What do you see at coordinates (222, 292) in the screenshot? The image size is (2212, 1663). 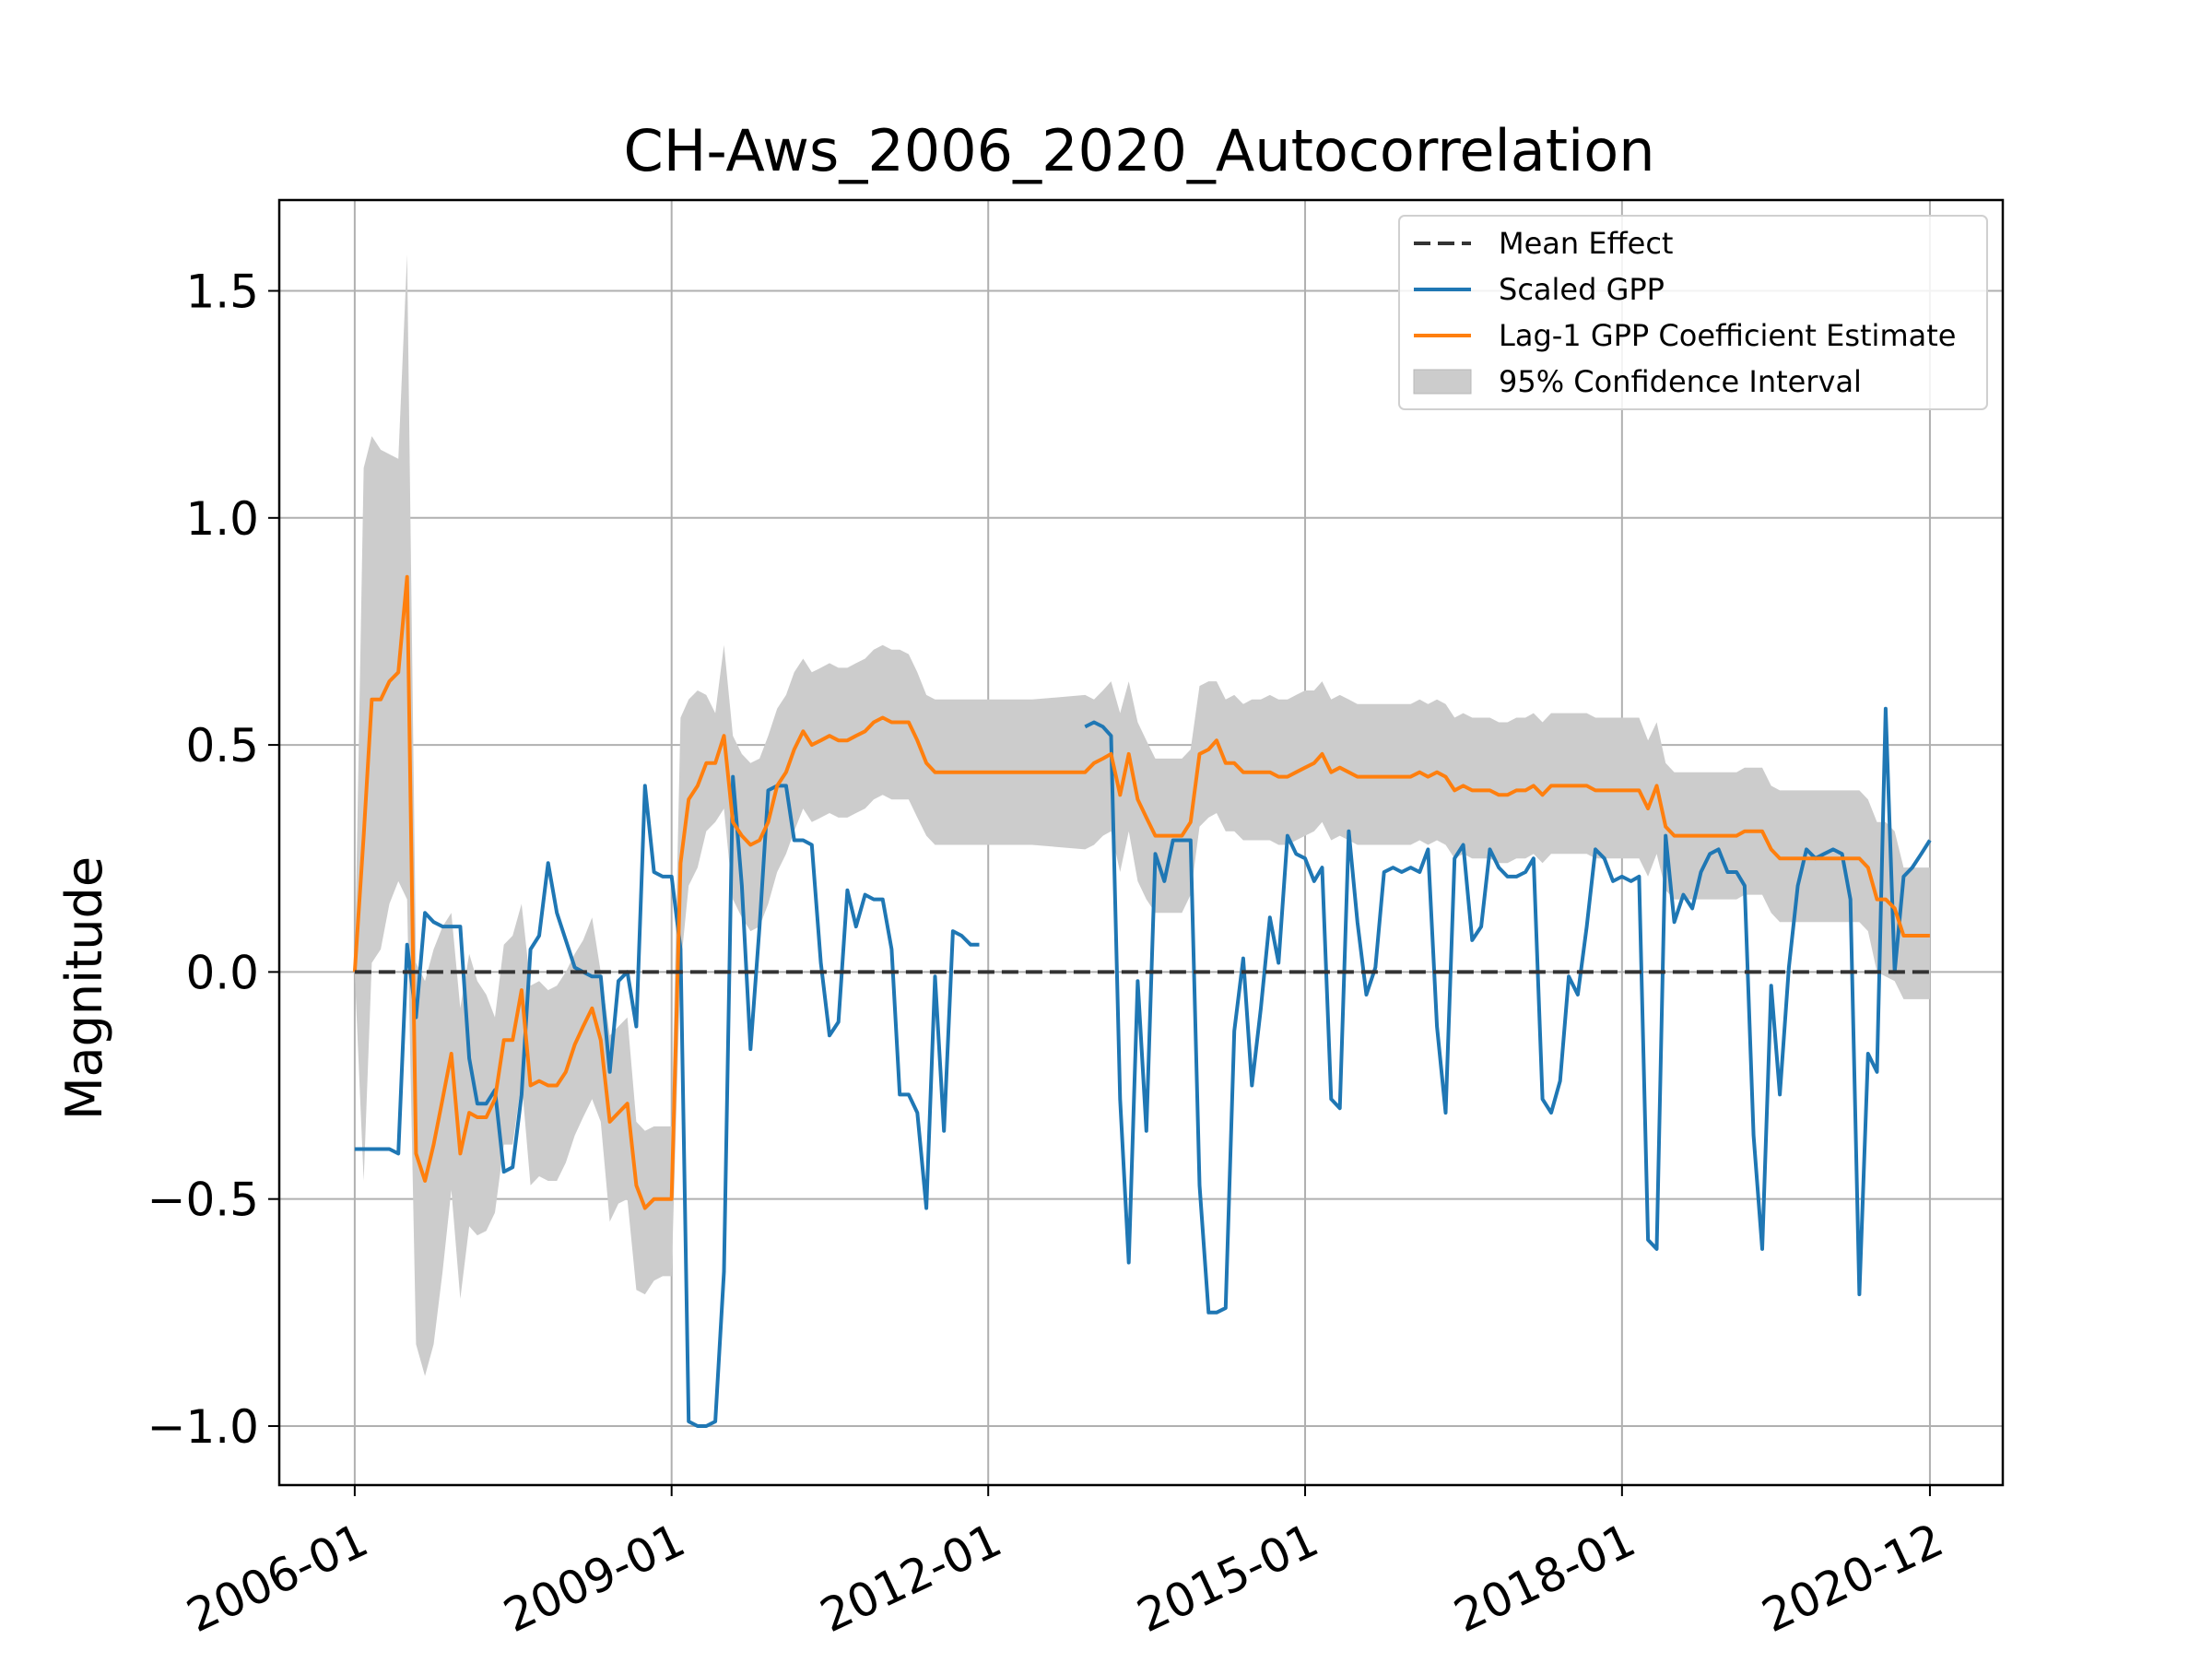 I see `y-tick-label: 1.5` at bounding box center [222, 292].